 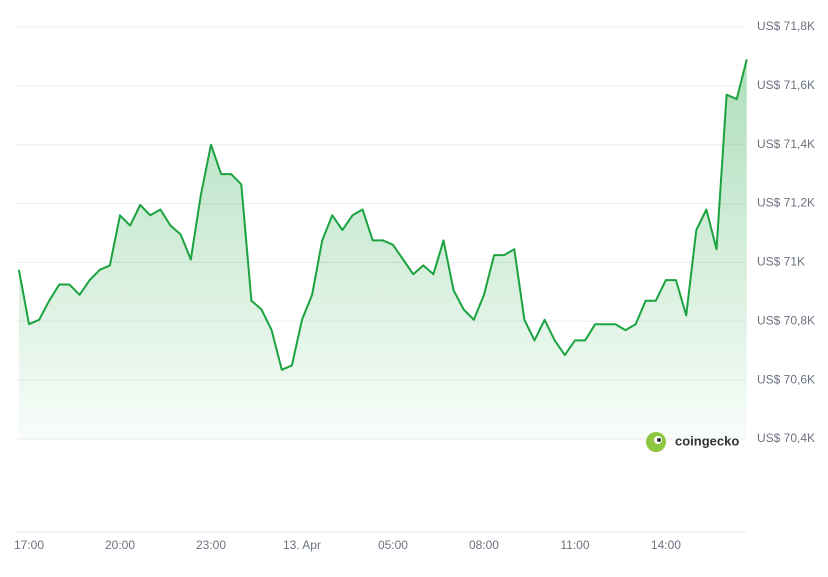 What do you see at coordinates (786, 379) in the screenshot?
I see `y-tick-label: US$ 70,6K` at bounding box center [786, 379].